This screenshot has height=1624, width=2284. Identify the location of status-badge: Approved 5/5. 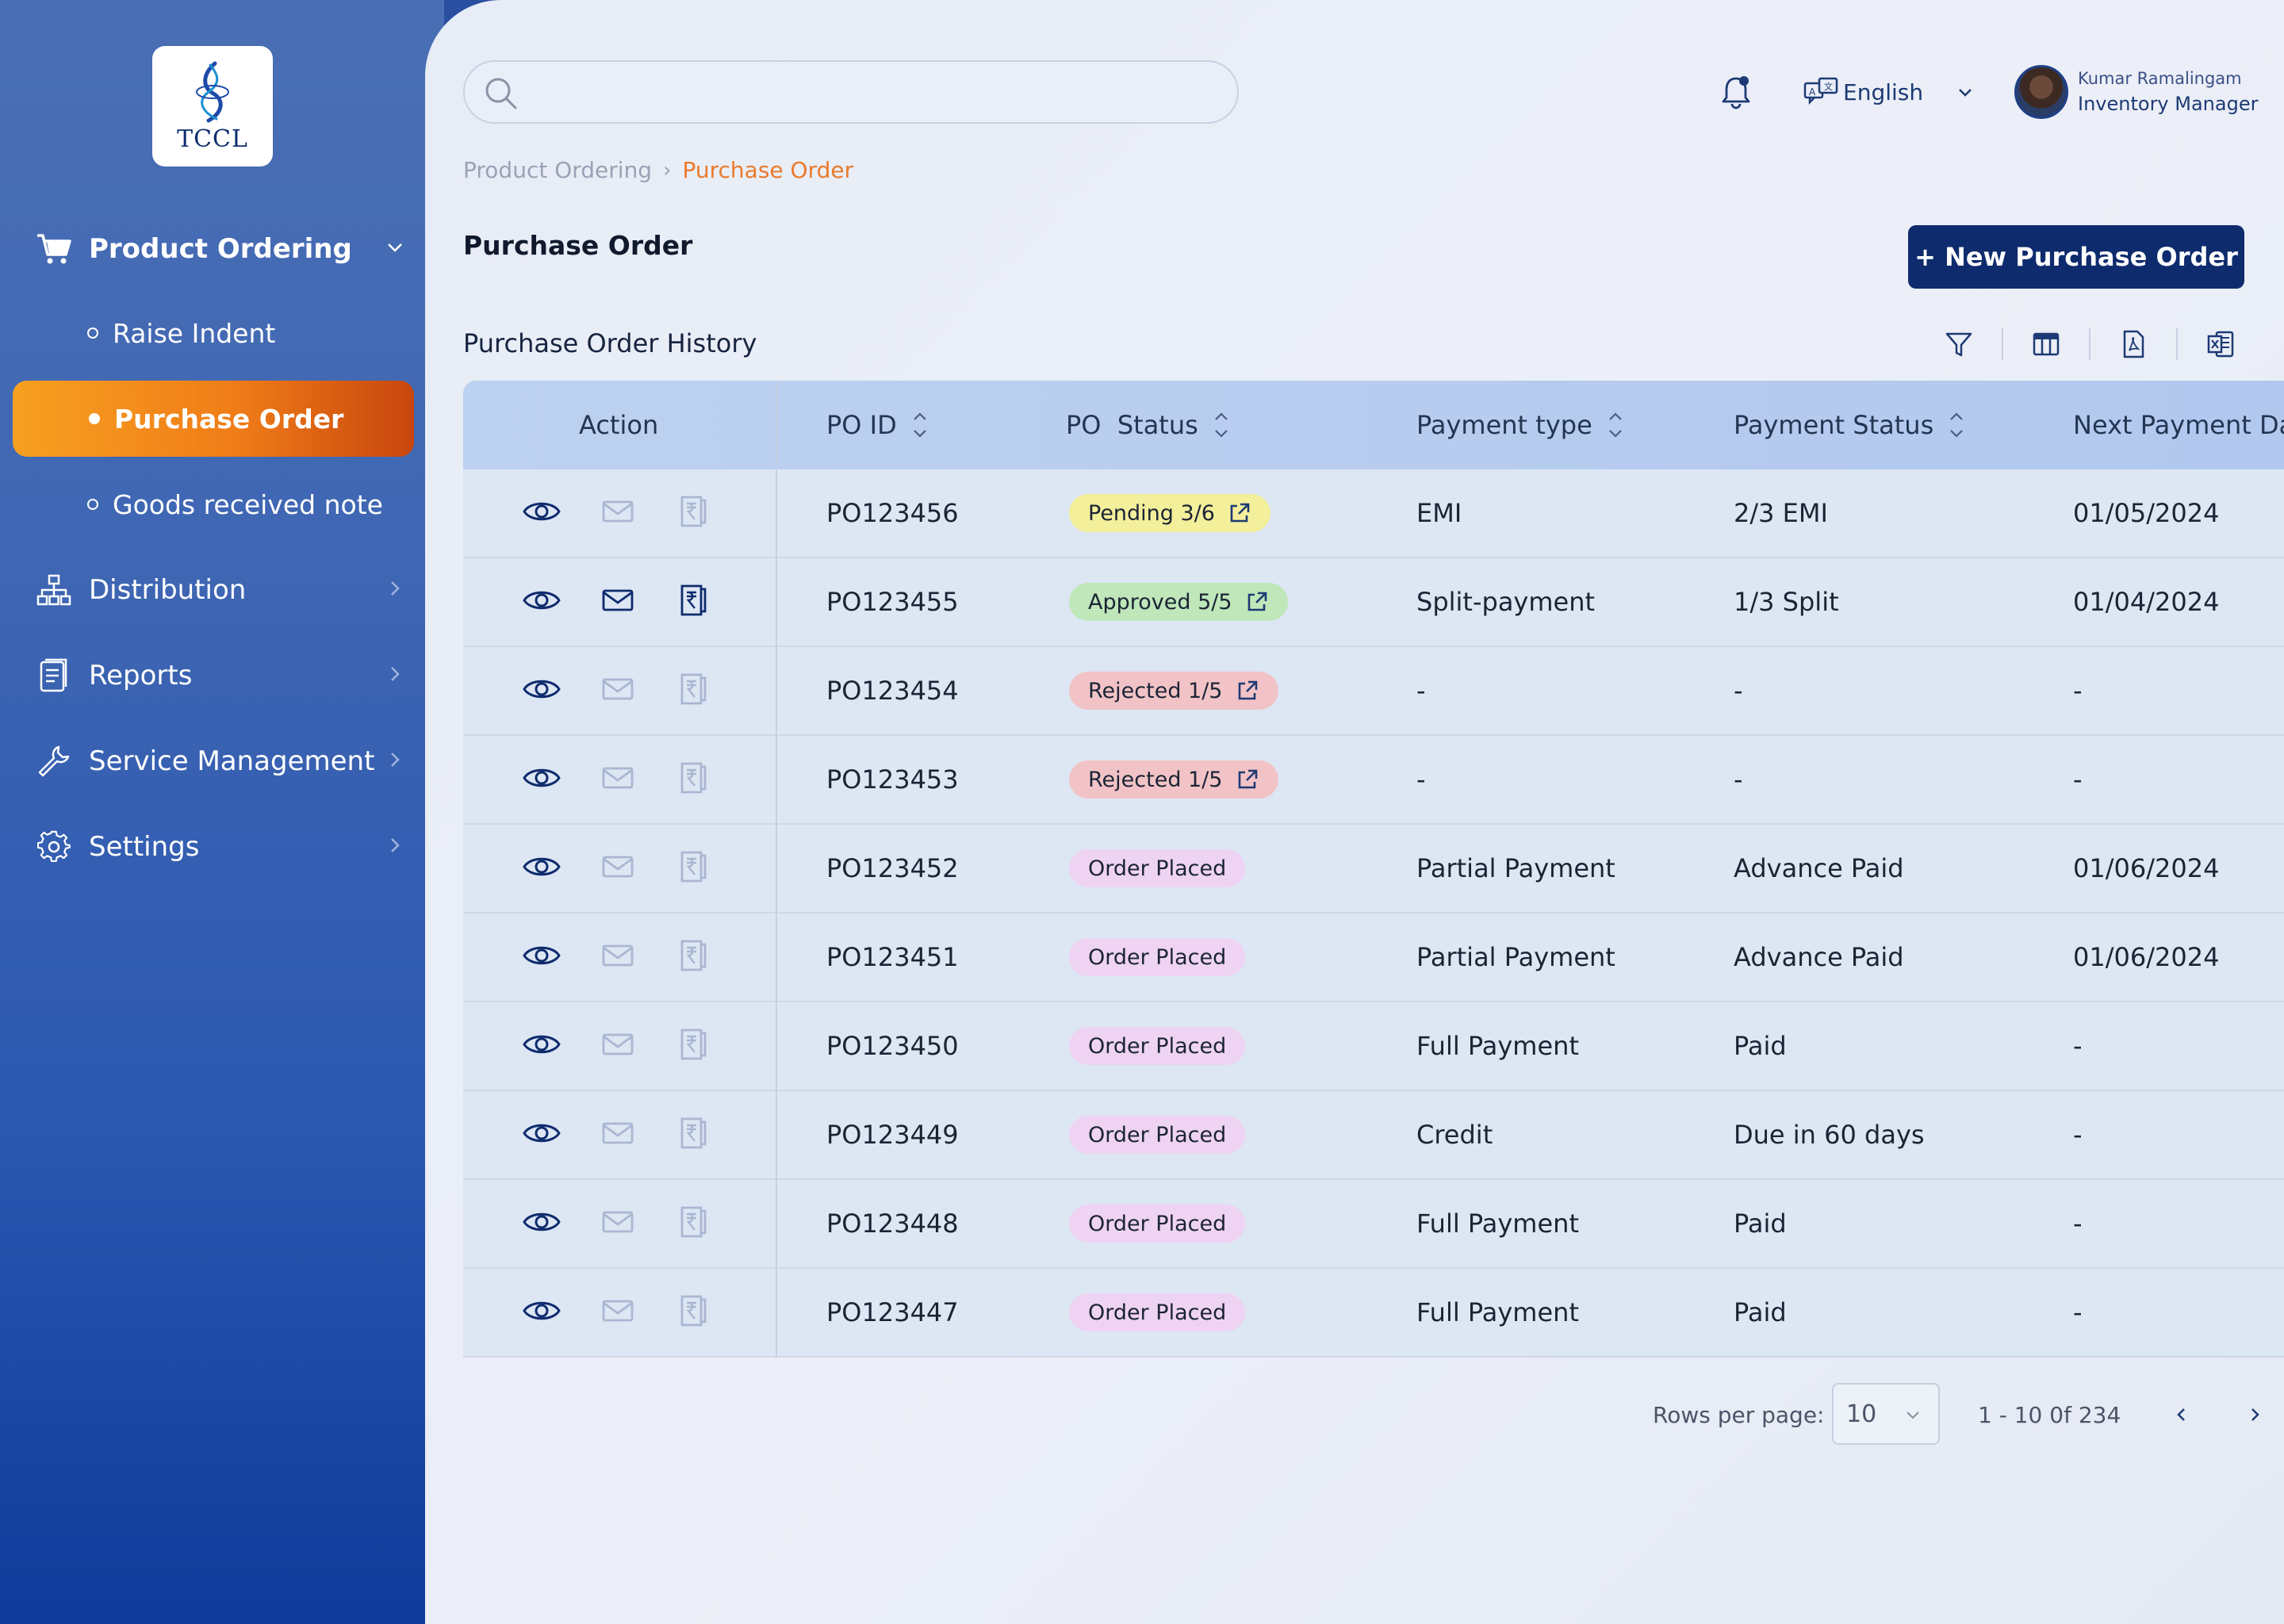
(1178, 602).